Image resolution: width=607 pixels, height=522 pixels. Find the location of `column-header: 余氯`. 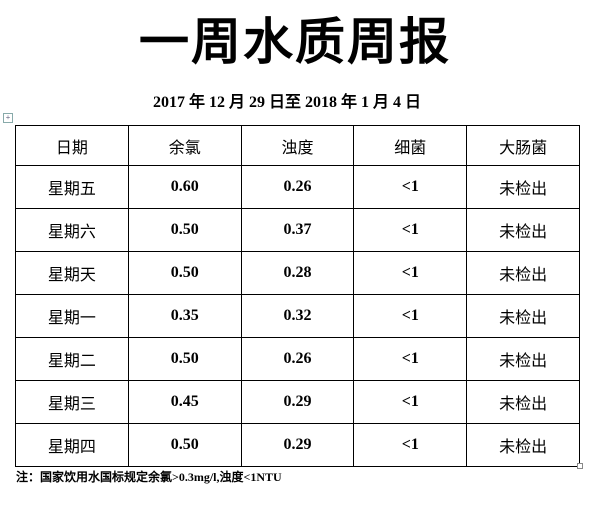

column-header: 余氯 is located at coordinates (184, 145).